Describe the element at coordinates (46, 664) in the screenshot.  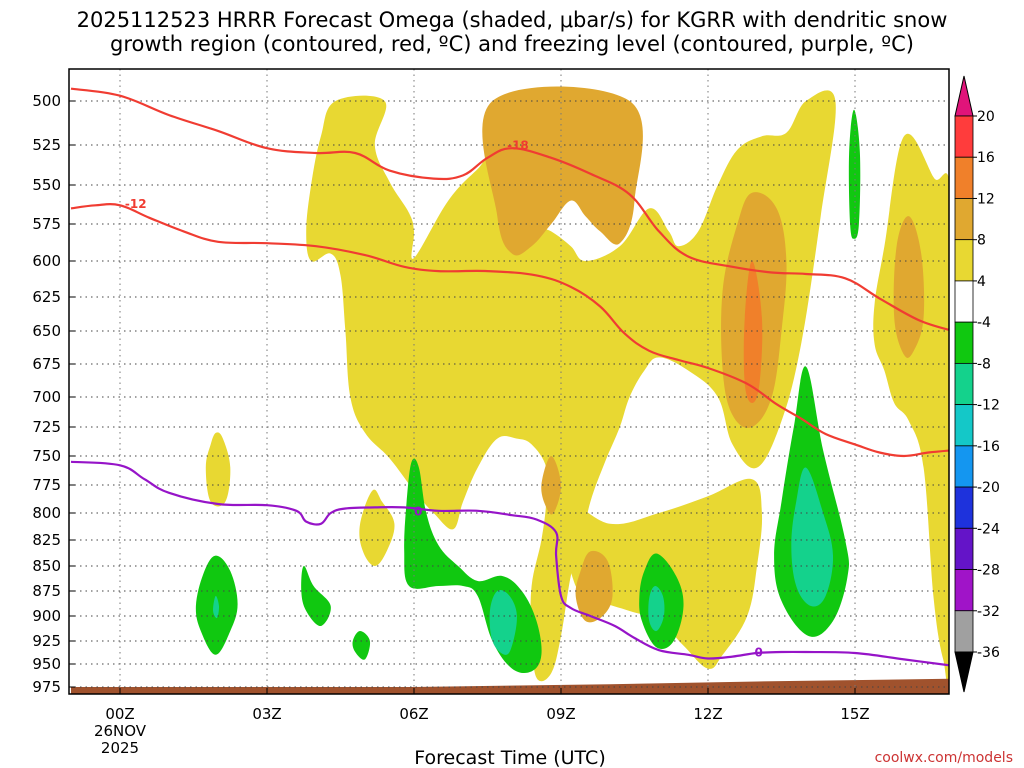
I see `y-tick-label-950: 950` at that location.